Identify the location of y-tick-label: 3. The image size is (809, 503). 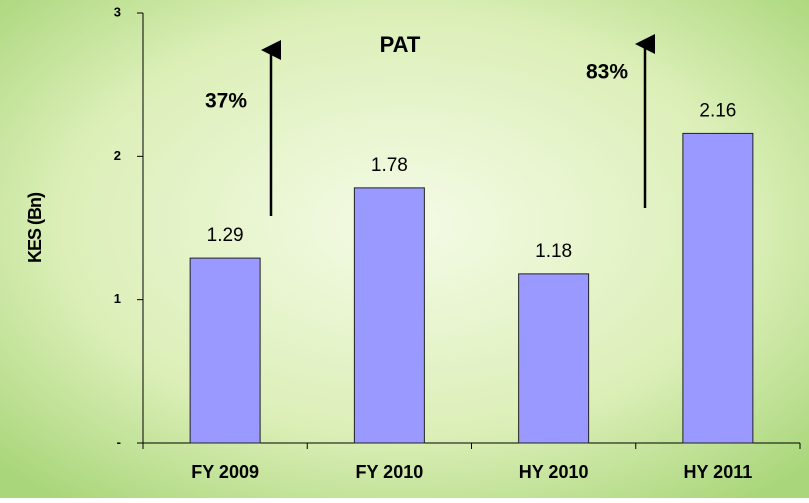
(117, 11).